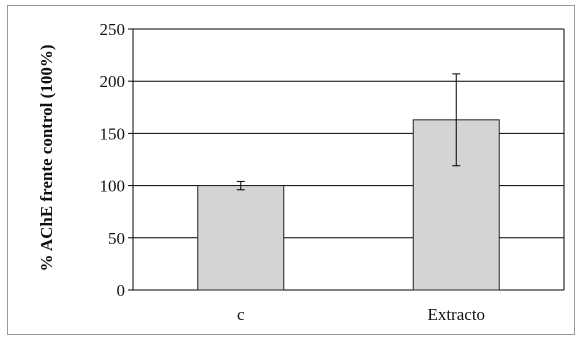  I want to click on y-axis-label: % AChE frente control (100%), so click(46, 158).